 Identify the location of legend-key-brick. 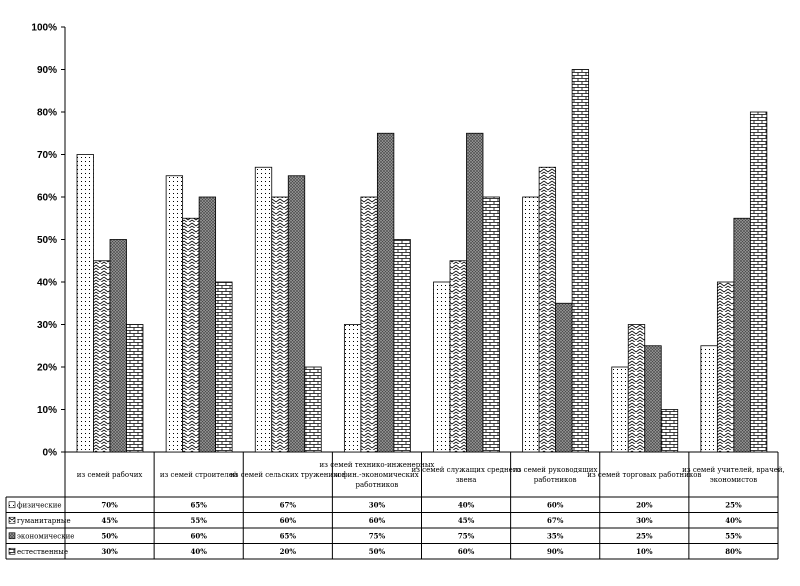
(12, 551).